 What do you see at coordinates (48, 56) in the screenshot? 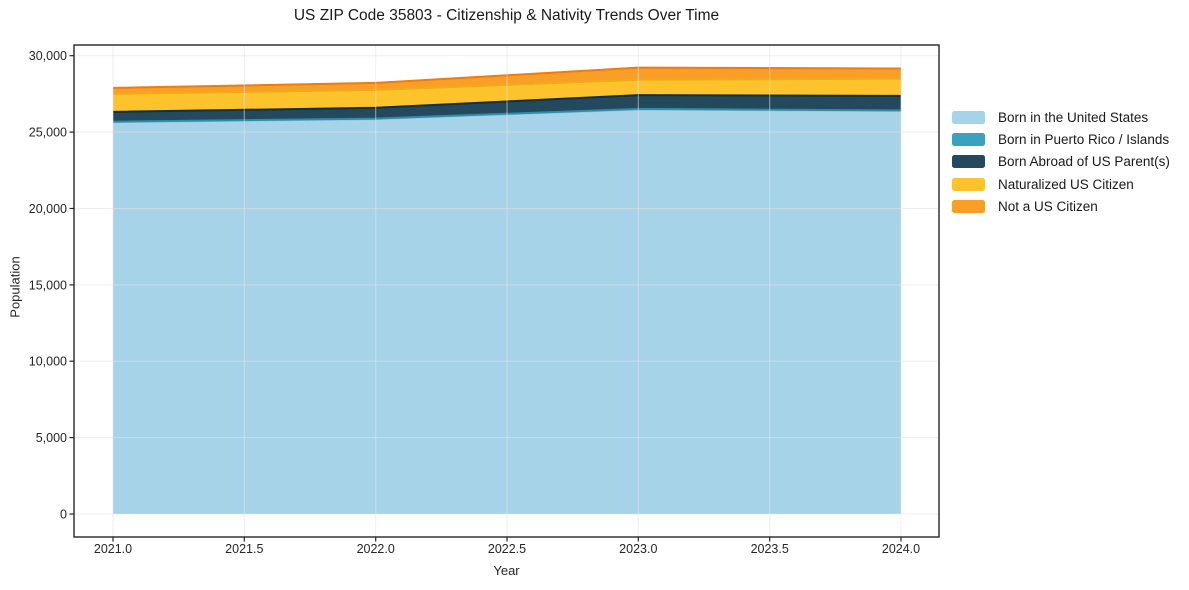
I see `y-tick-label: 30,000` at bounding box center [48, 56].